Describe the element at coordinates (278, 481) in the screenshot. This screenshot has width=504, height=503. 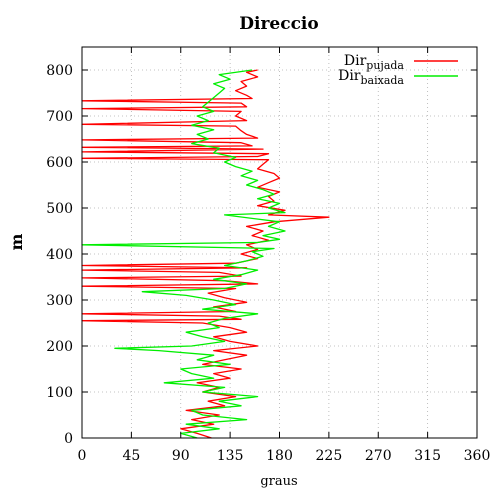
I see `x-axis-label: graus` at that location.